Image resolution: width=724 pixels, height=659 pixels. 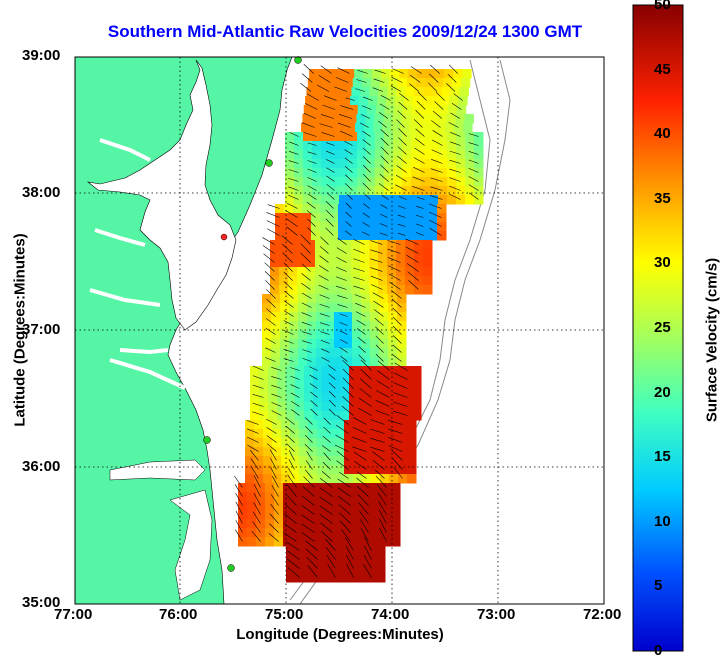 I want to click on chesapeake-bay, so click(x=161, y=195).